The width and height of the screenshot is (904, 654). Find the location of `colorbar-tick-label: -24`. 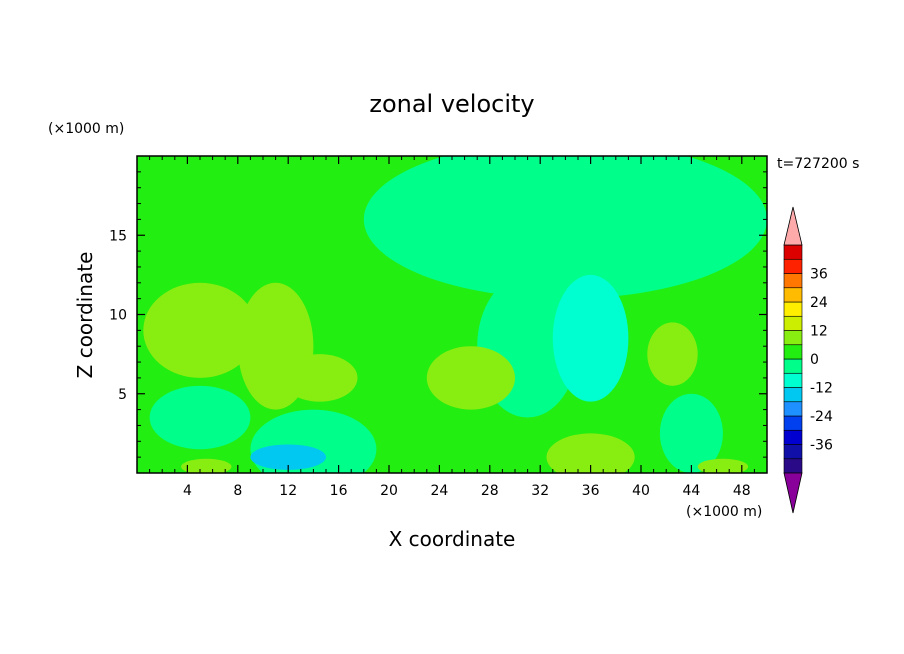

colorbar-tick-label: -24 is located at coordinates (821, 417).